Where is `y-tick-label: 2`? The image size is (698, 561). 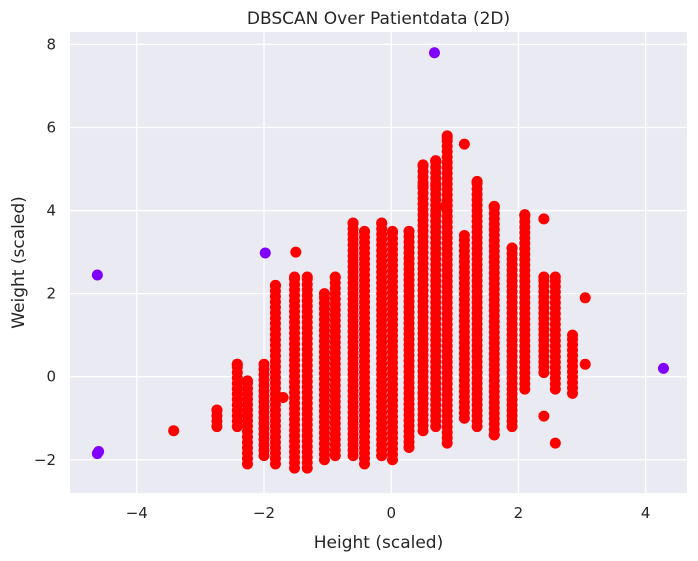
y-tick-label: 2 is located at coordinates (51, 294).